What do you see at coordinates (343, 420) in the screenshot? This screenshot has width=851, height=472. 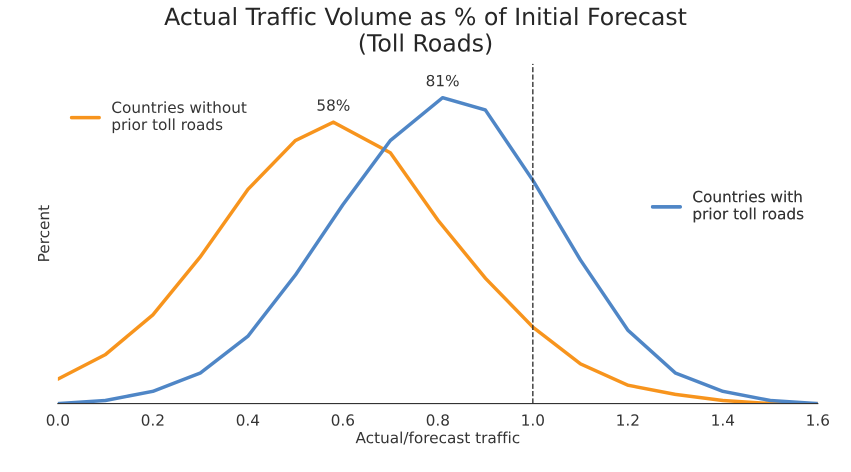 I see `x-tick-label: 0.6` at bounding box center [343, 420].